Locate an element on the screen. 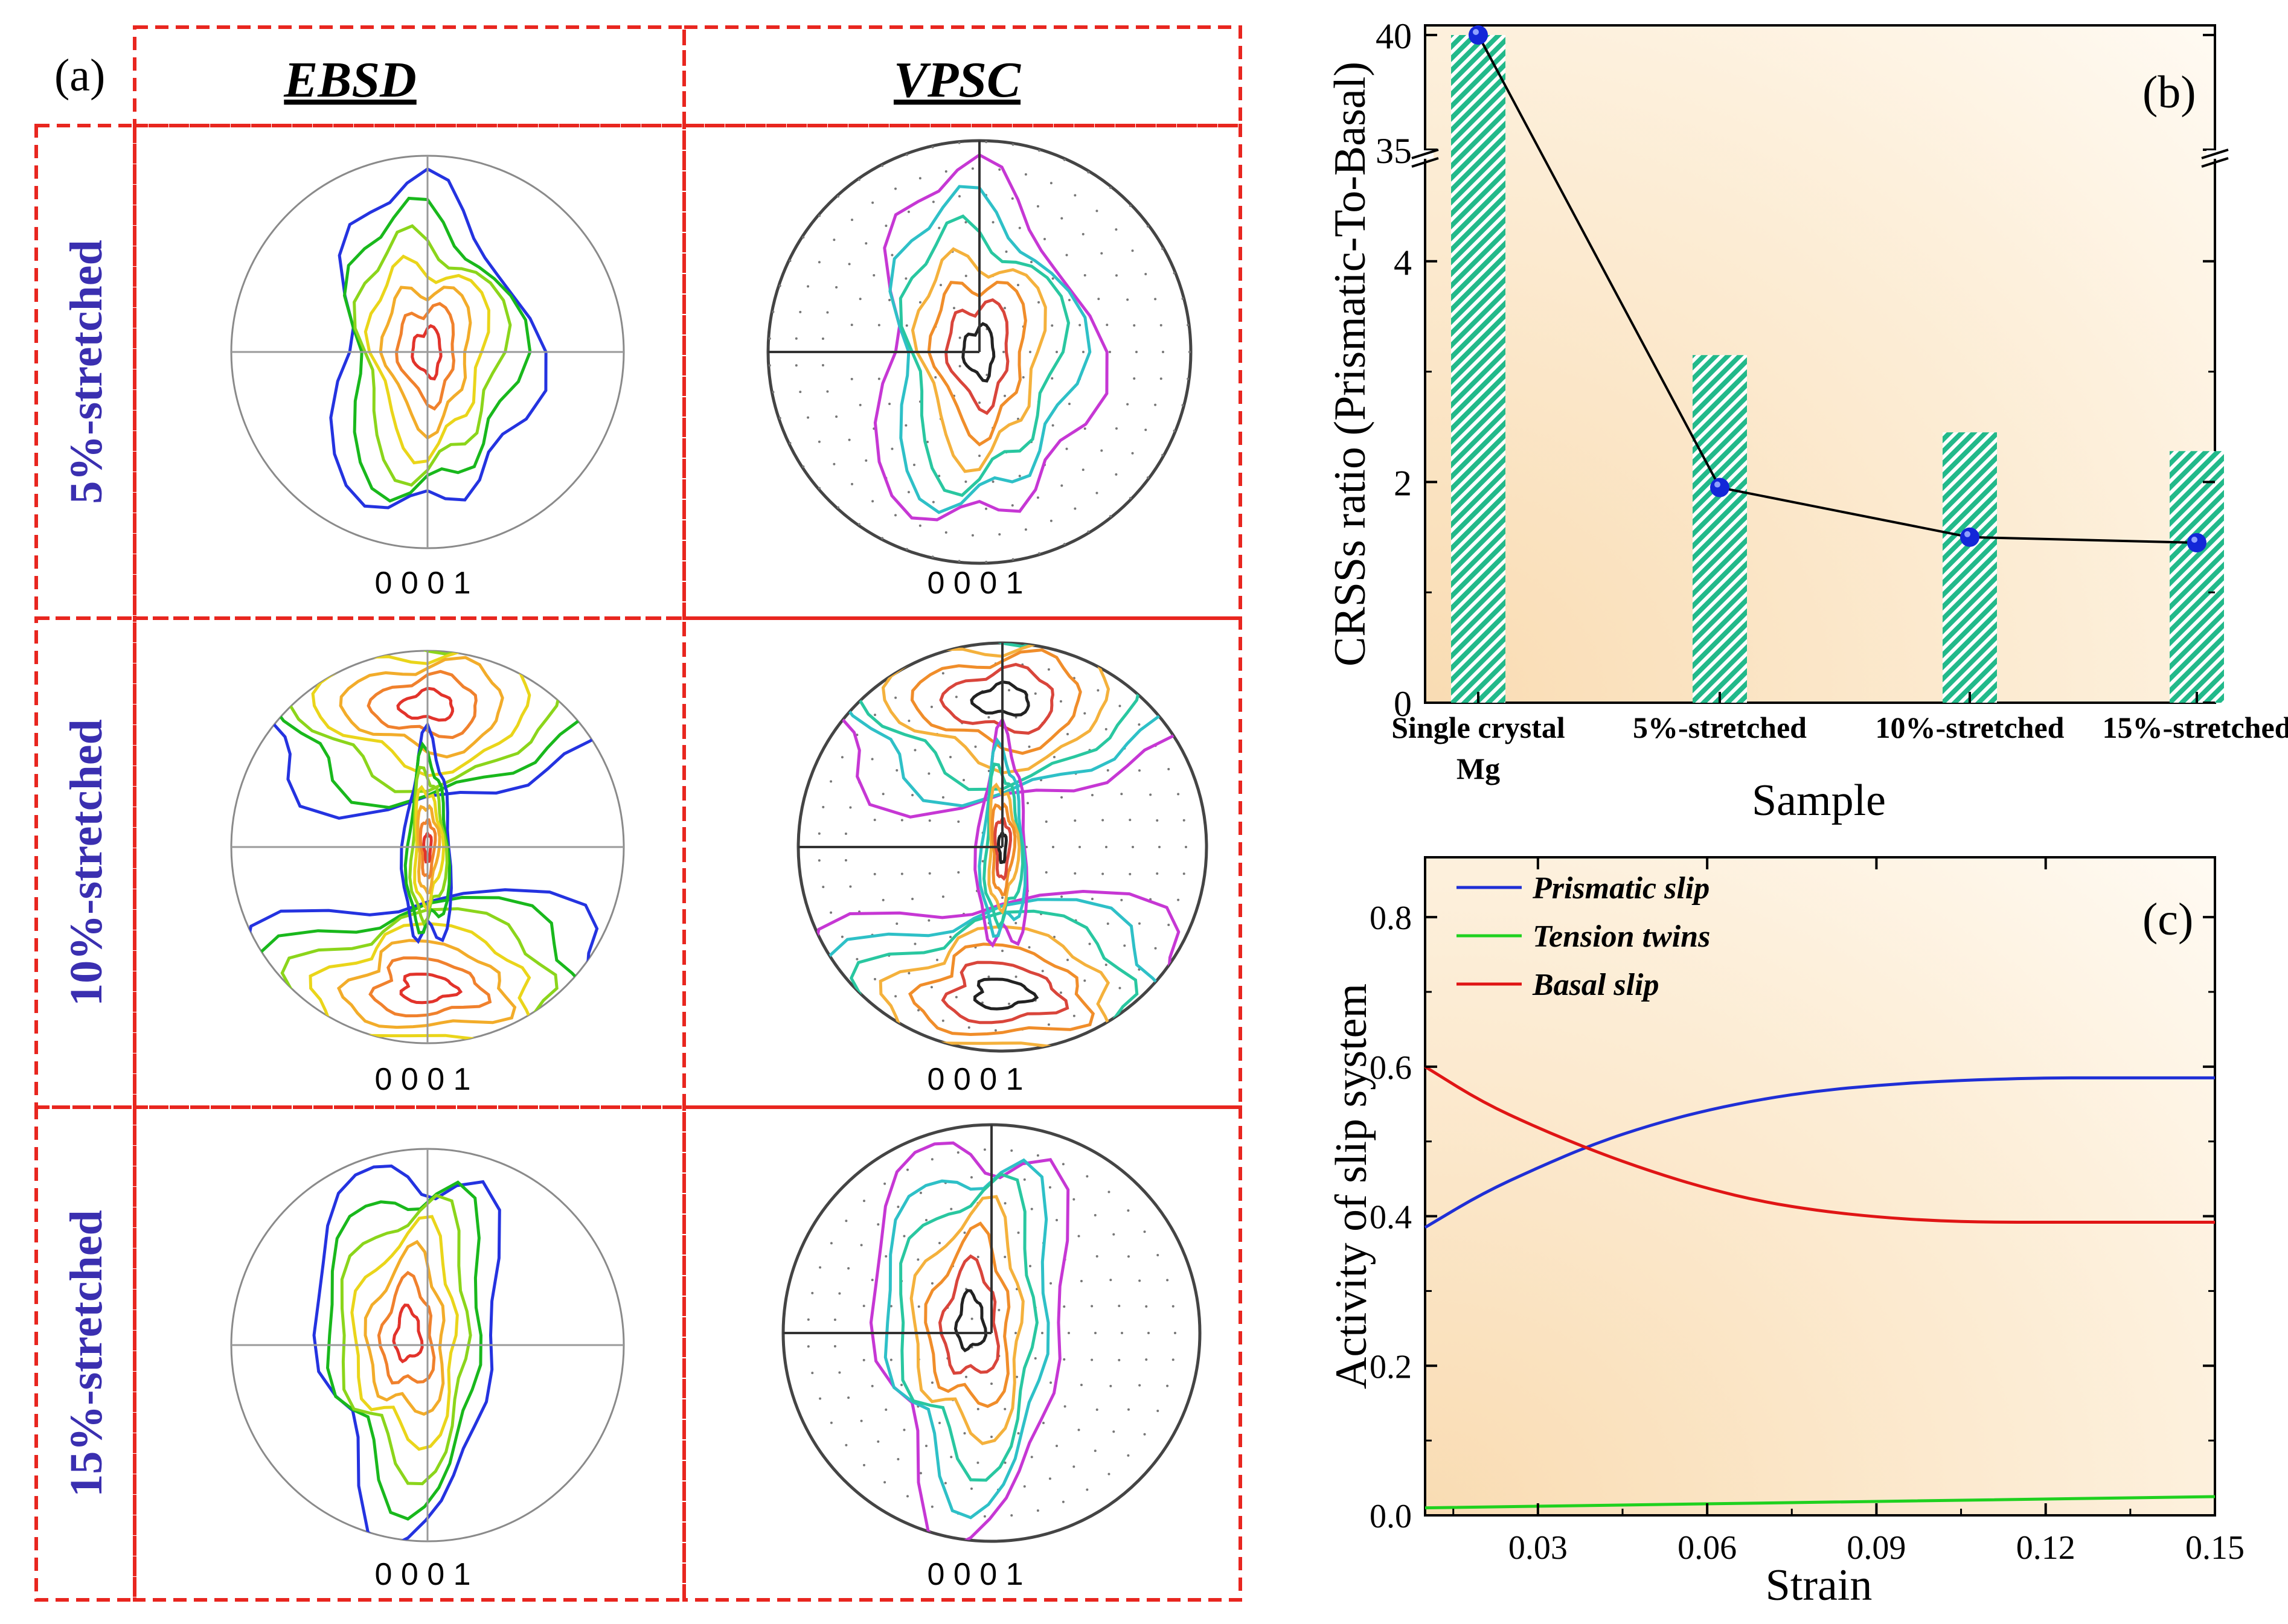 This screenshot has width=2288, height=1624. col-header-vpsc: VPSC is located at coordinates (957, 80).